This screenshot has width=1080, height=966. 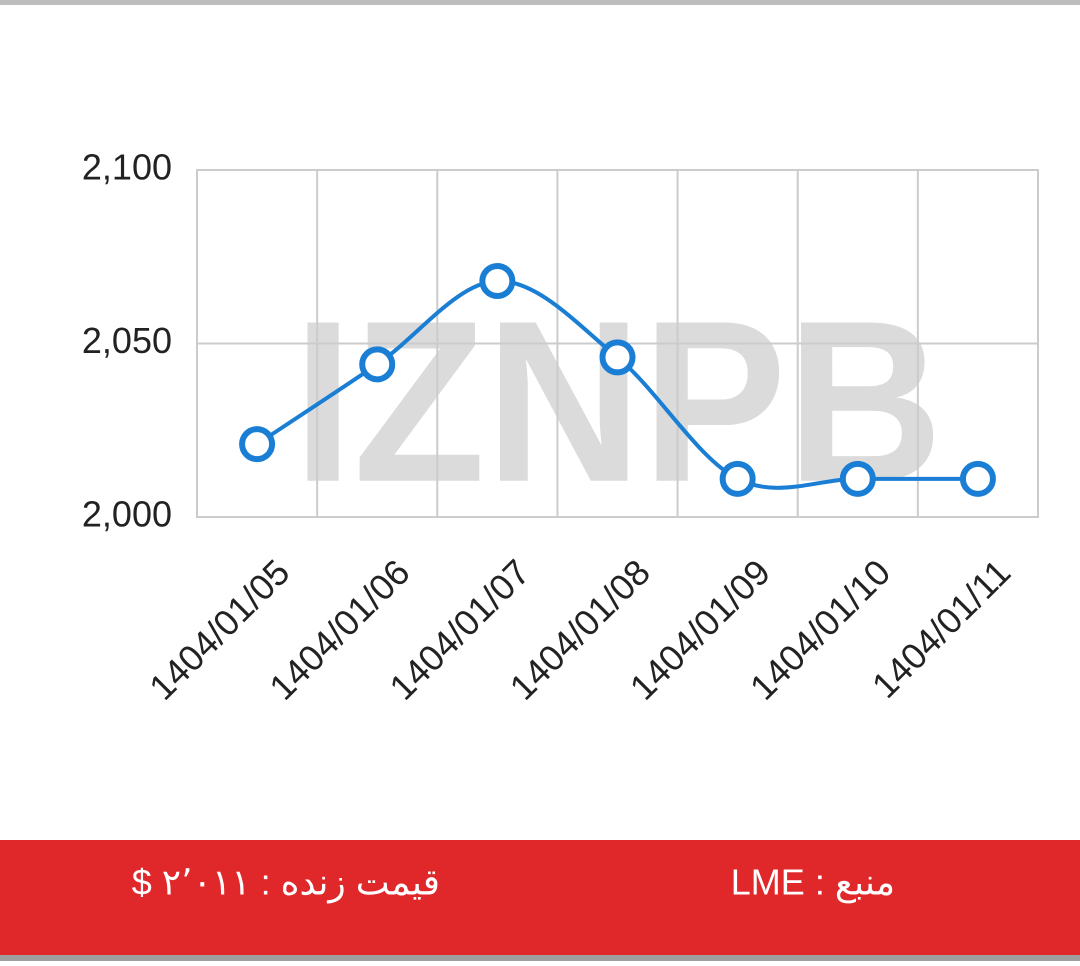 What do you see at coordinates (813, 883) in the screenshot?
I see `source-text: منبع : LME` at bounding box center [813, 883].